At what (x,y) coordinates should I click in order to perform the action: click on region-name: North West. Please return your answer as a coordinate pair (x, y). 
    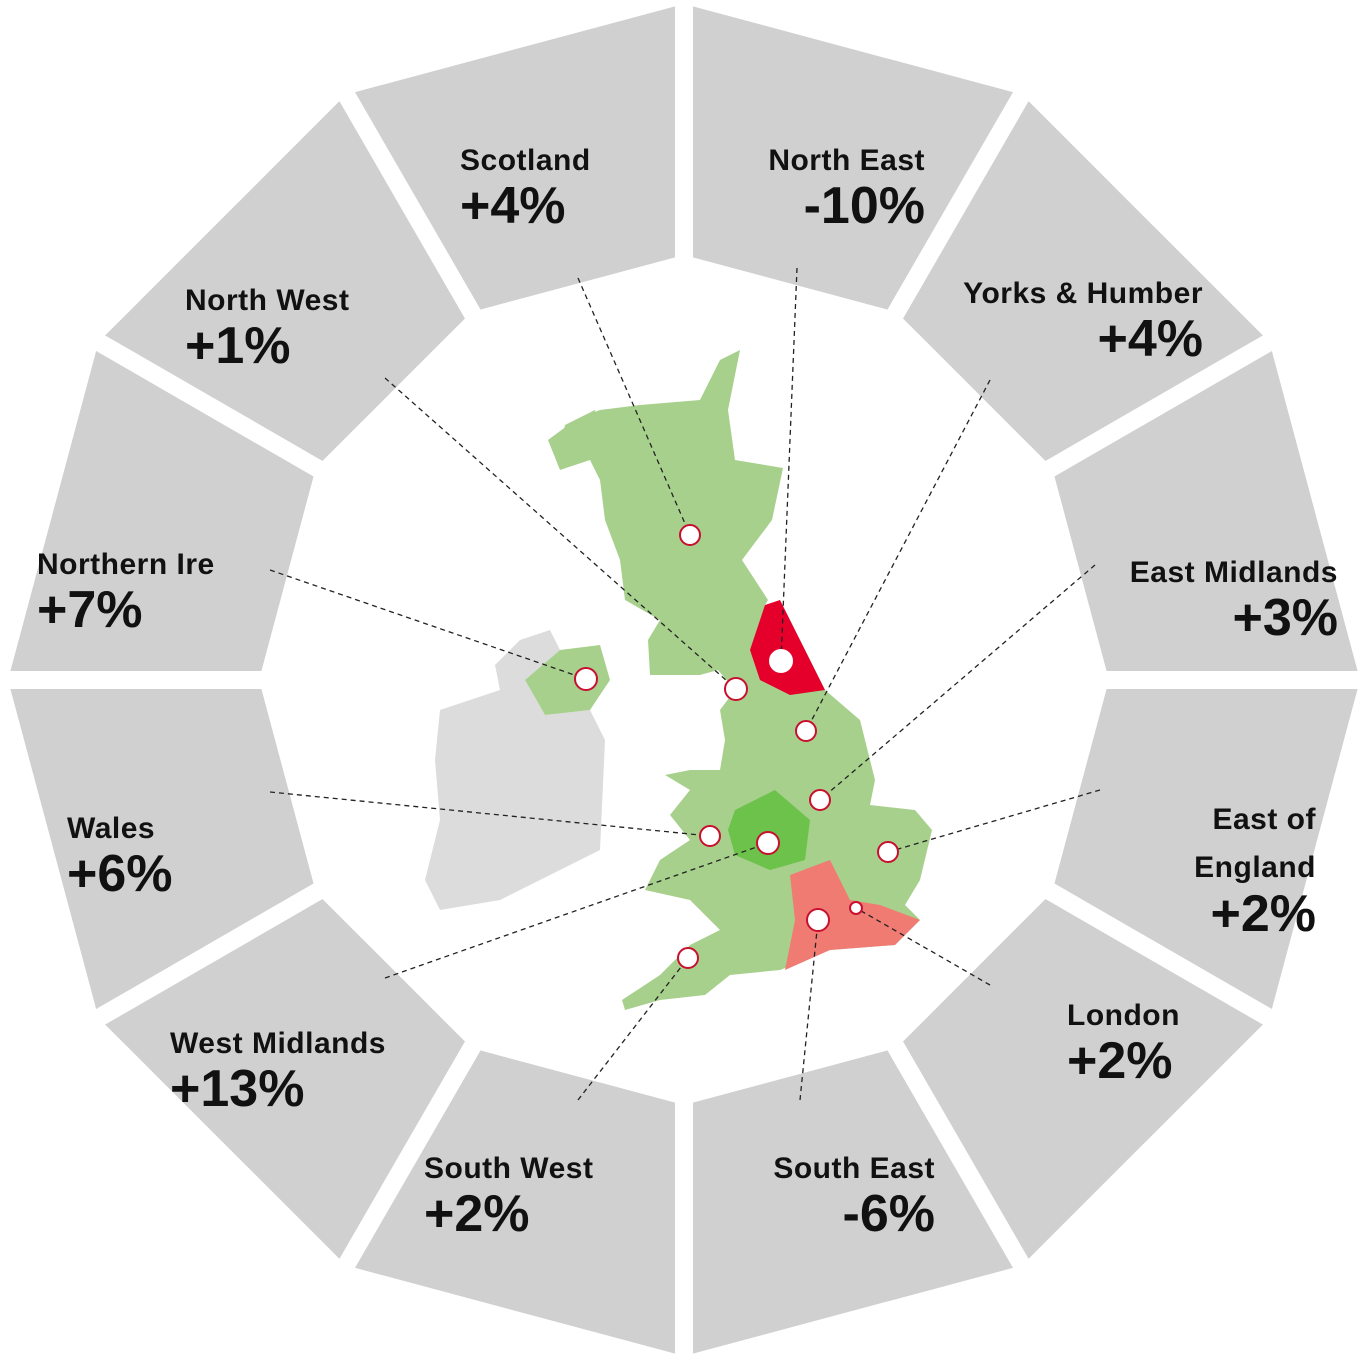
    Looking at the image, I should click on (267, 300).